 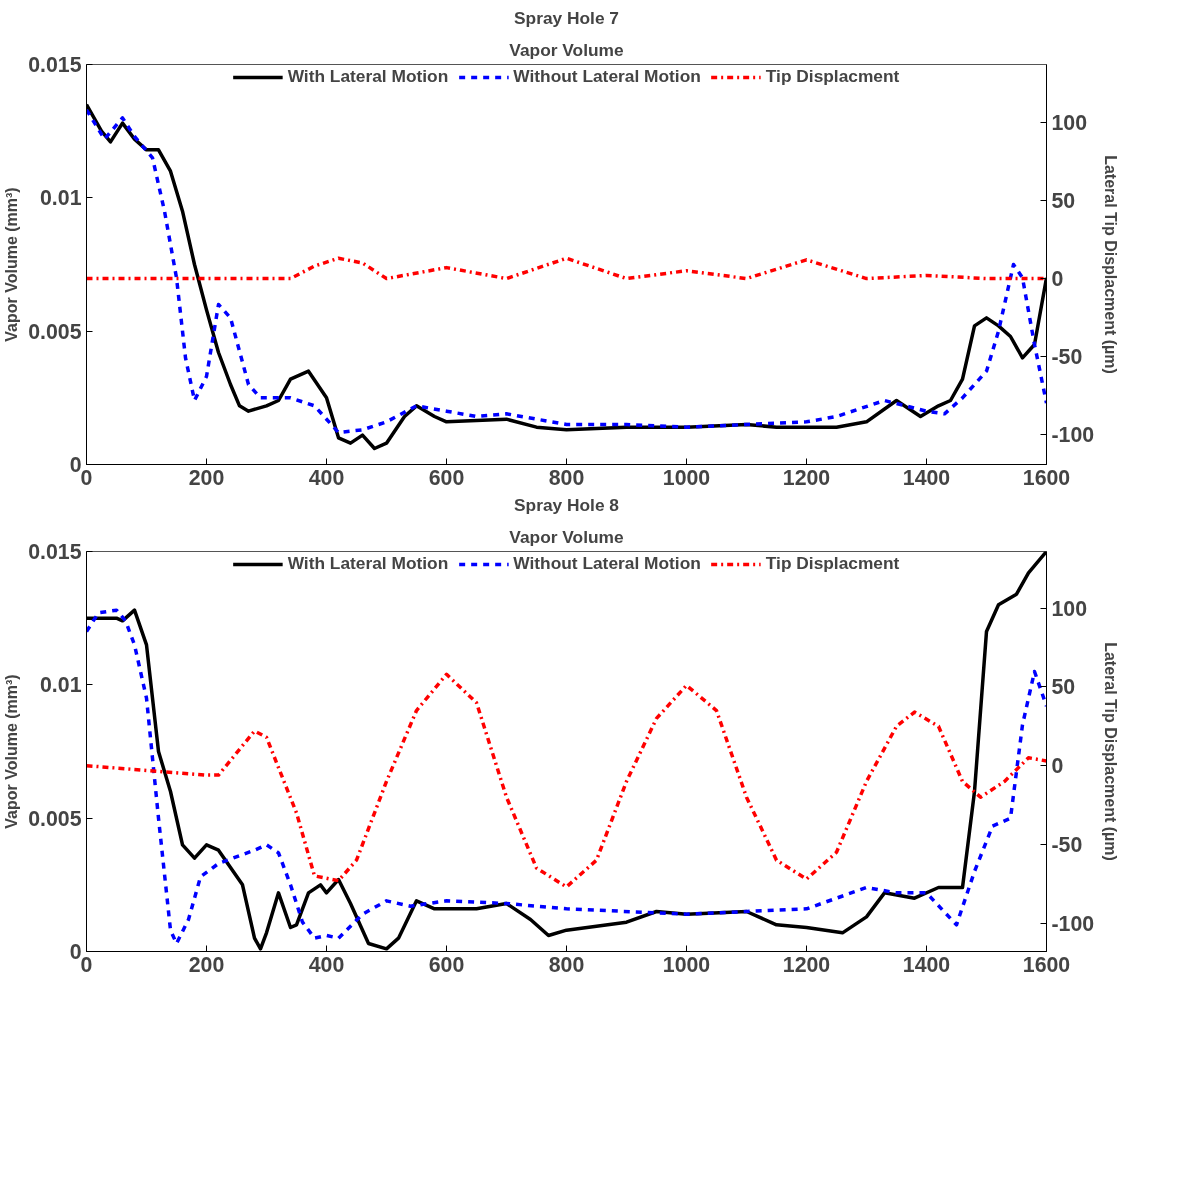 I want to click on chart-title: Spray Hole 7, so click(x=566, y=17).